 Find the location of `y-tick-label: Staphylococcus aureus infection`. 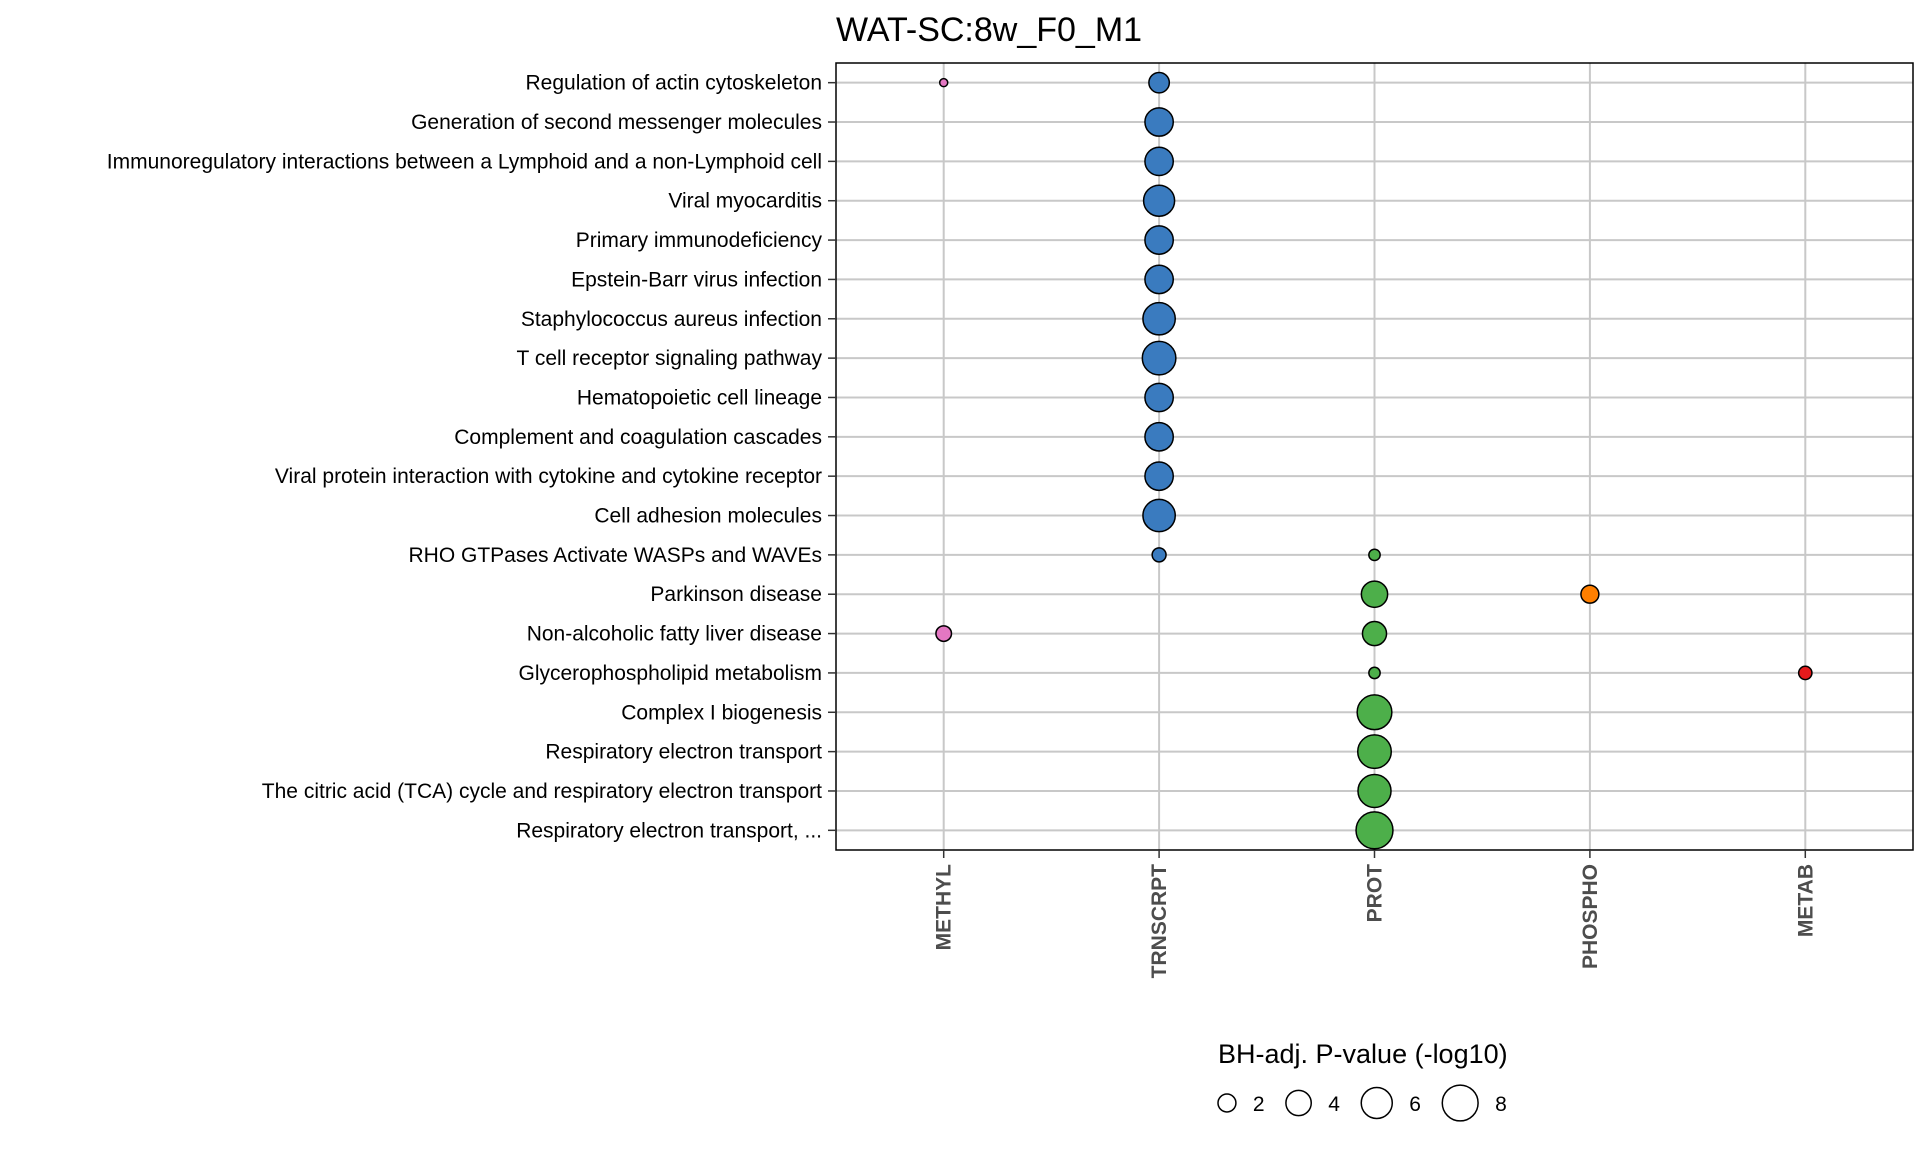

y-tick-label: Staphylococcus aureus infection is located at coordinates (671, 319).